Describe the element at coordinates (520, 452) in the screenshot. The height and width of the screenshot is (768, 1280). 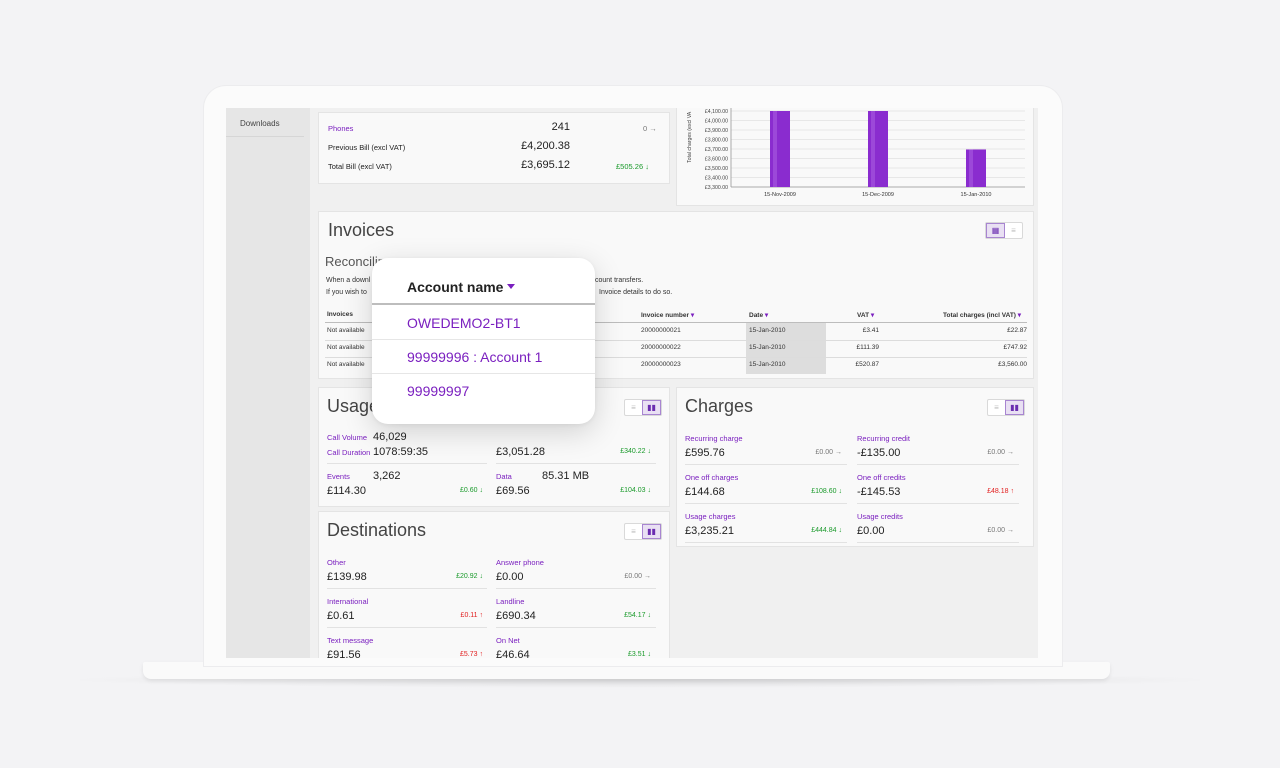
I see `calls-cost-value: £3,051.28` at that location.